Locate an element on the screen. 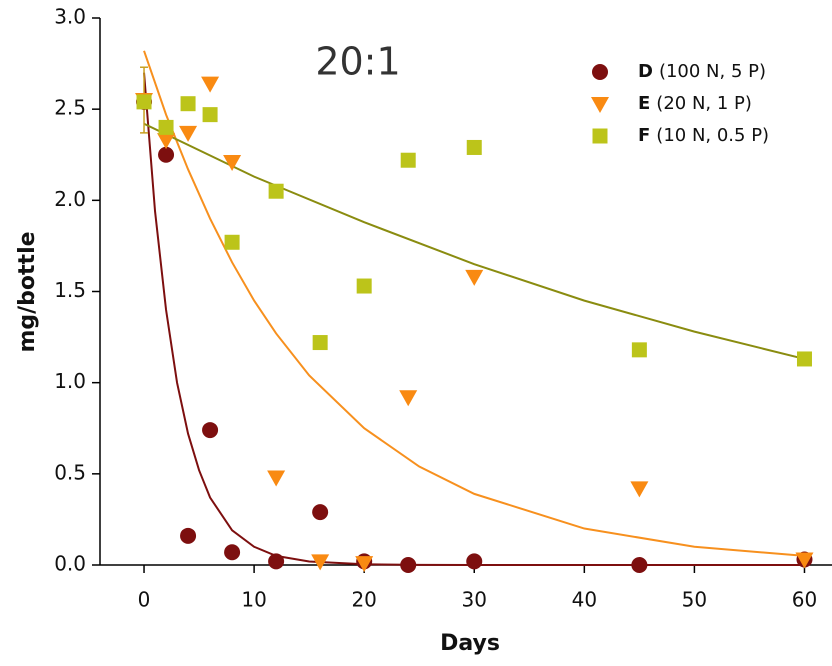  y-axis-label: mg/bottle is located at coordinates (27, 291).